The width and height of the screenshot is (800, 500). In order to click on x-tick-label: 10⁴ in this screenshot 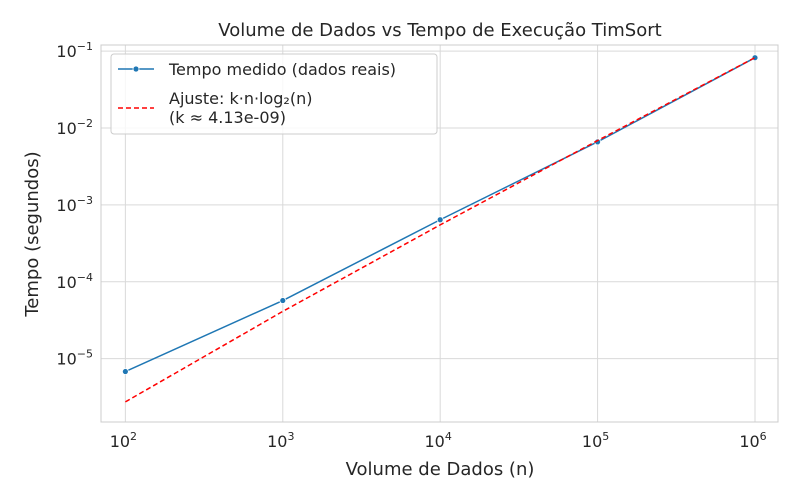, I will do `click(438, 440)`.